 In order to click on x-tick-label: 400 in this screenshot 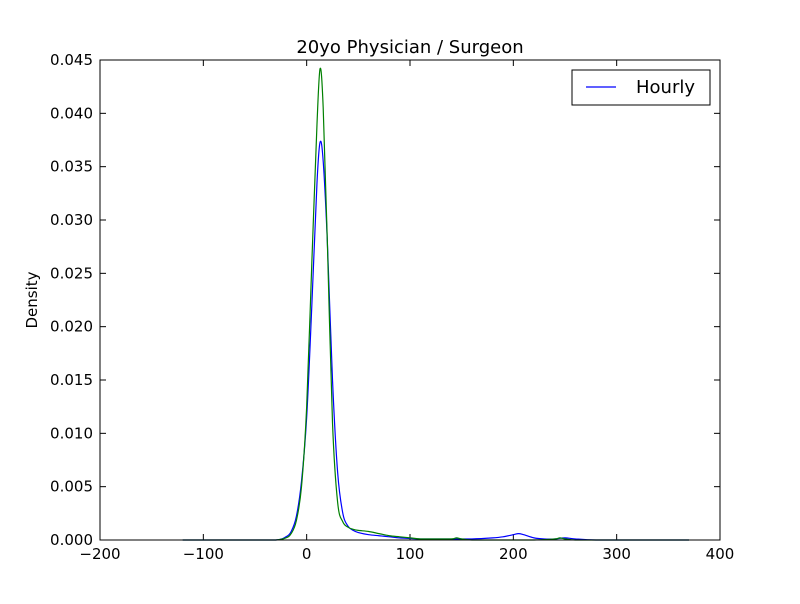, I will do `click(720, 554)`.